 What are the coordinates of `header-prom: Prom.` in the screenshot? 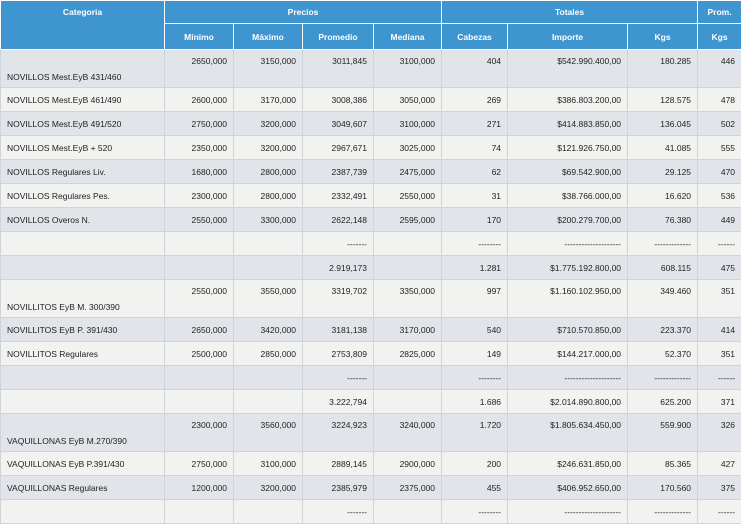 It's located at (719, 12).